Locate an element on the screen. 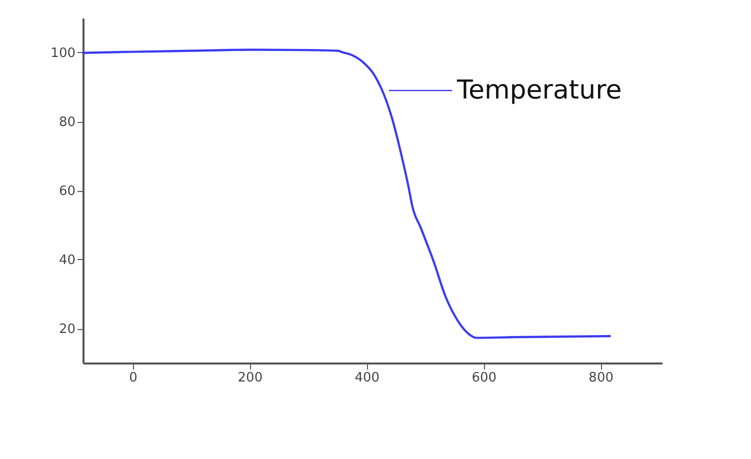  x-tick-label: 0 is located at coordinates (133, 378).